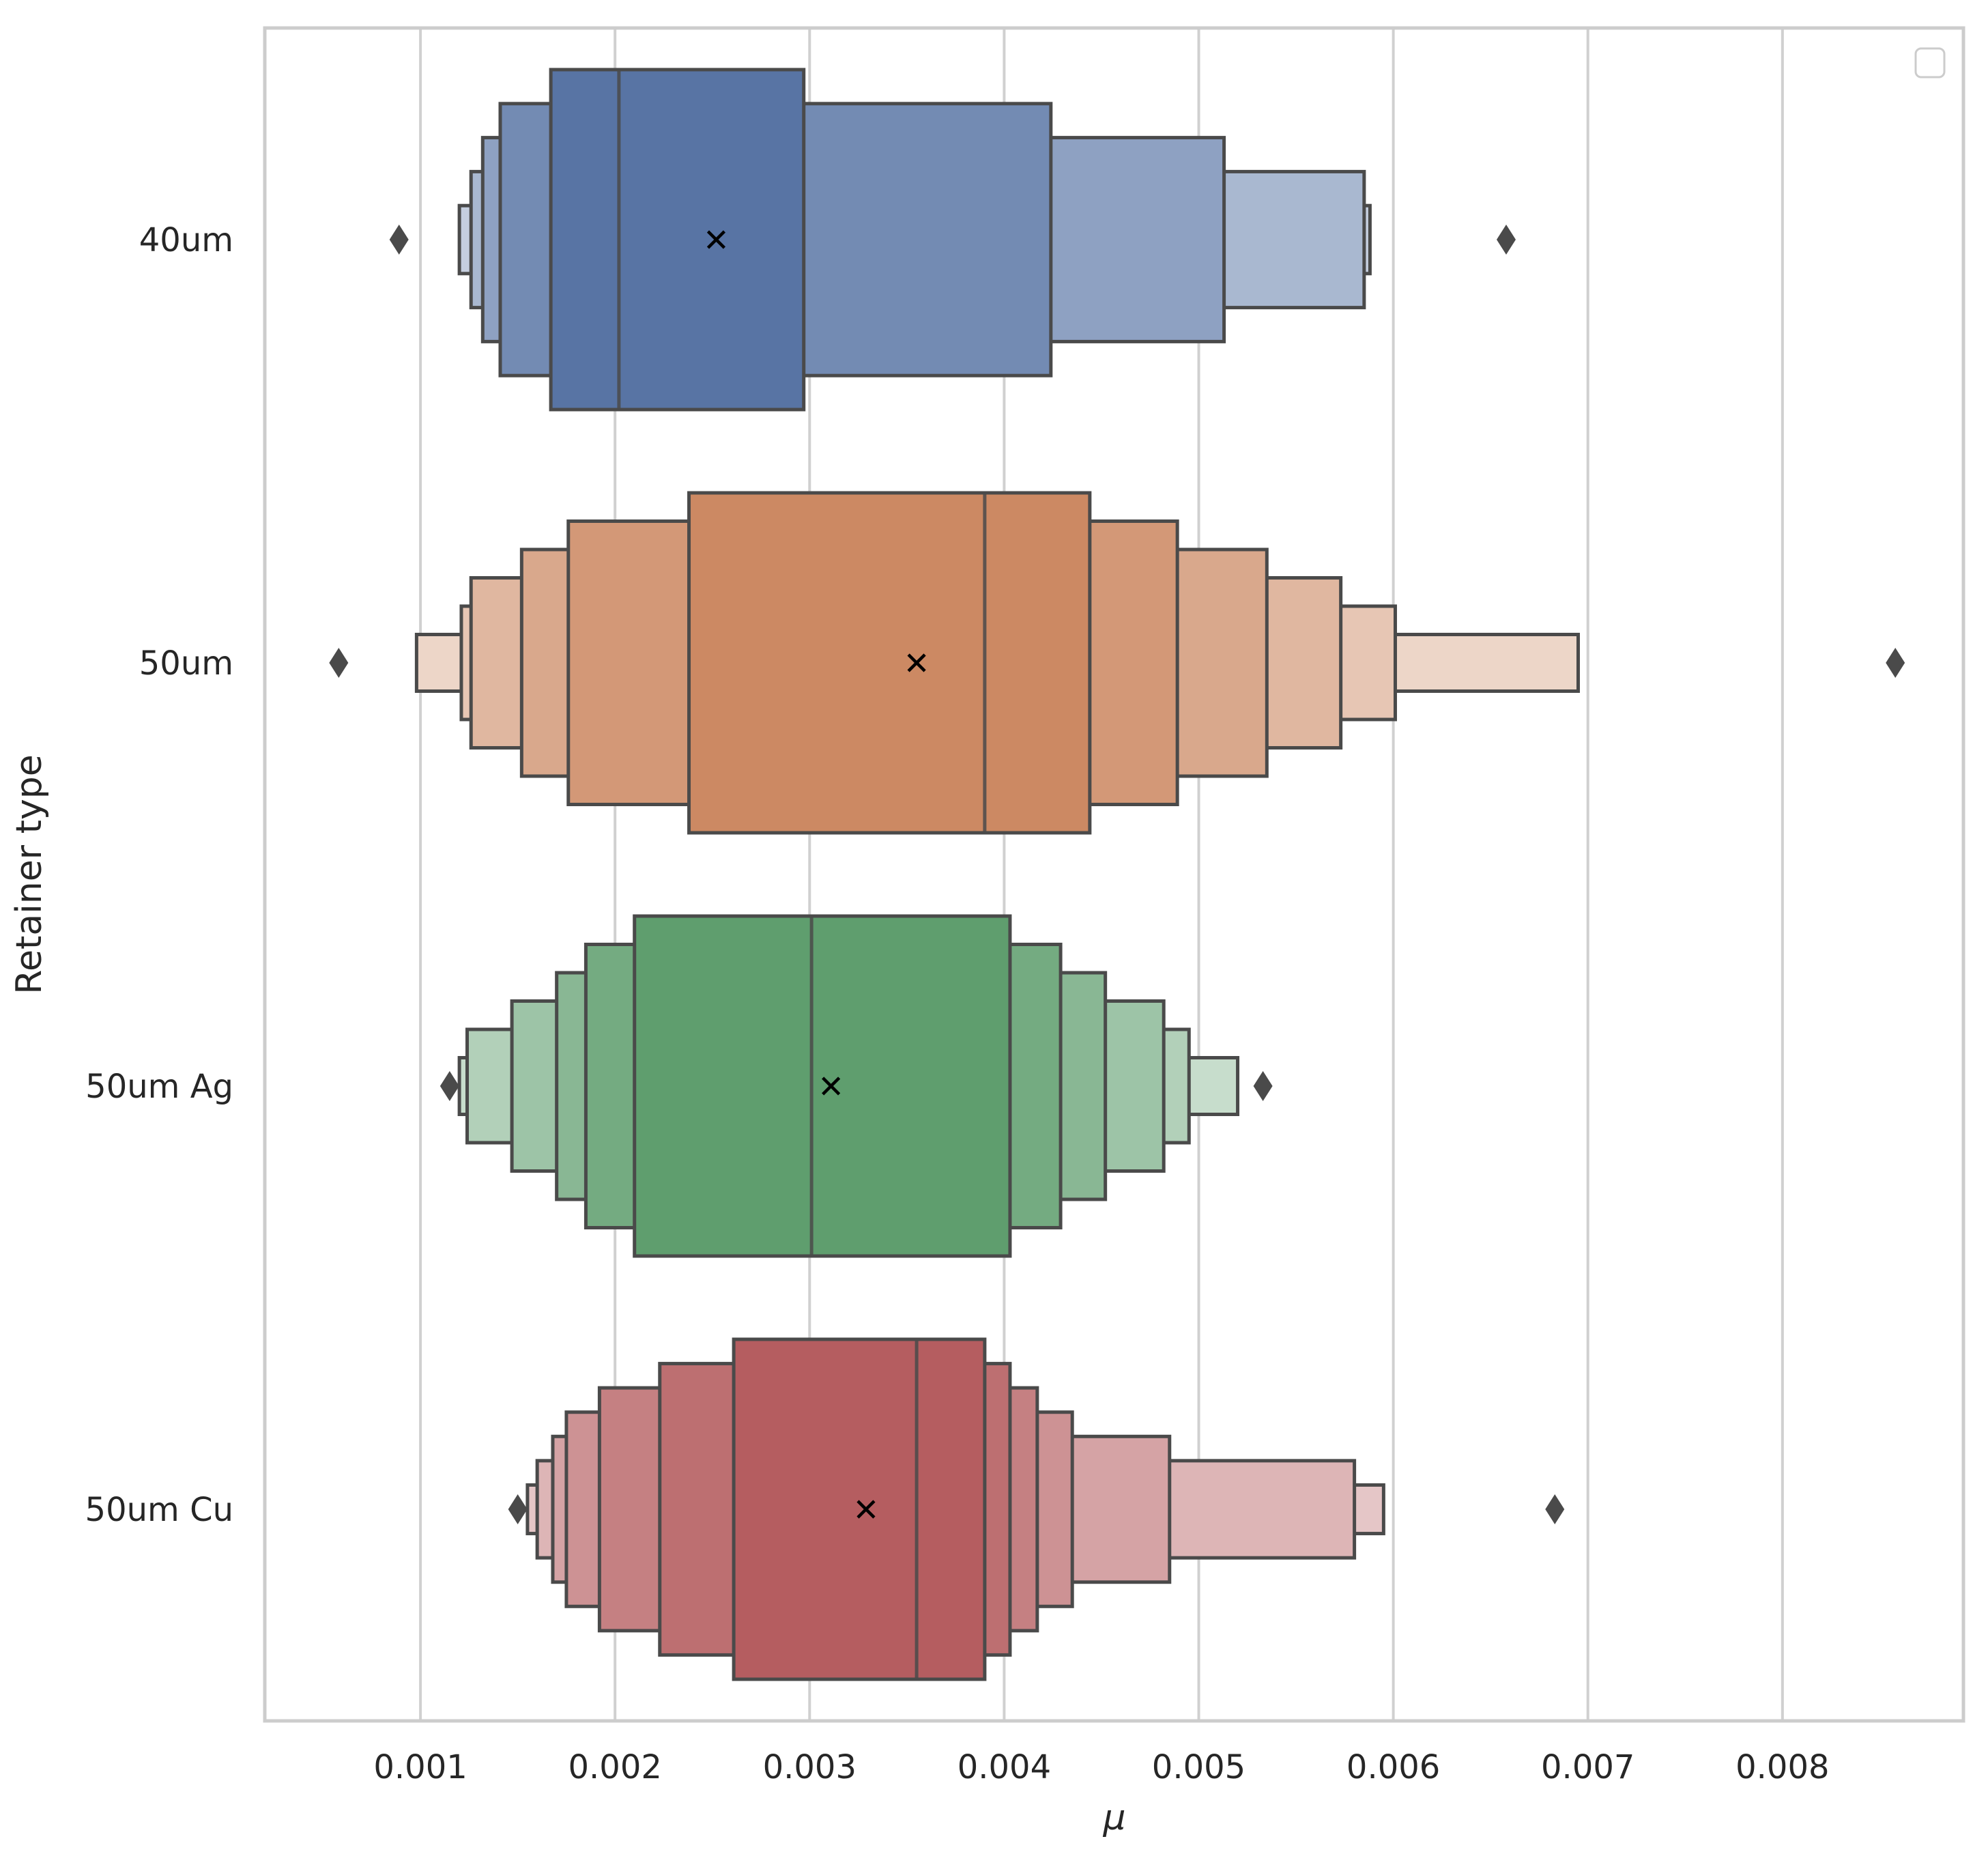 The height and width of the screenshot is (1854, 1988). What do you see at coordinates (1782, 1767) in the screenshot?
I see `x-tick-label: 0.008` at bounding box center [1782, 1767].